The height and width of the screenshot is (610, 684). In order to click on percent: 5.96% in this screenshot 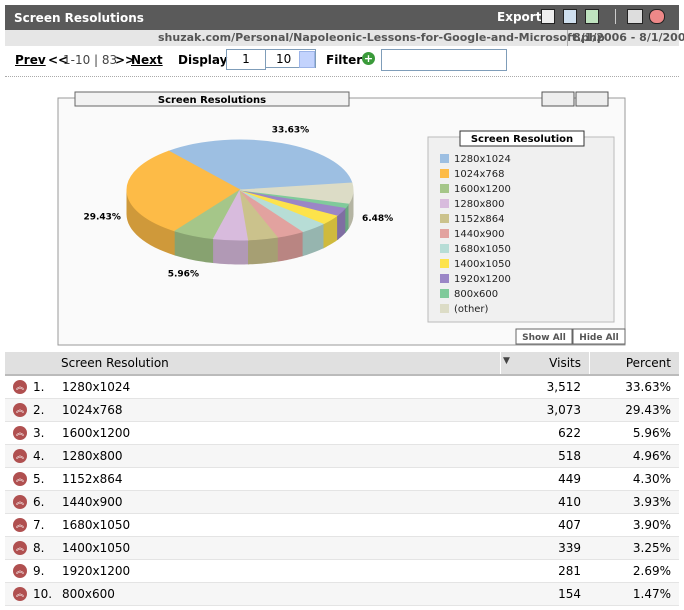, I will do `click(651, 433)`.